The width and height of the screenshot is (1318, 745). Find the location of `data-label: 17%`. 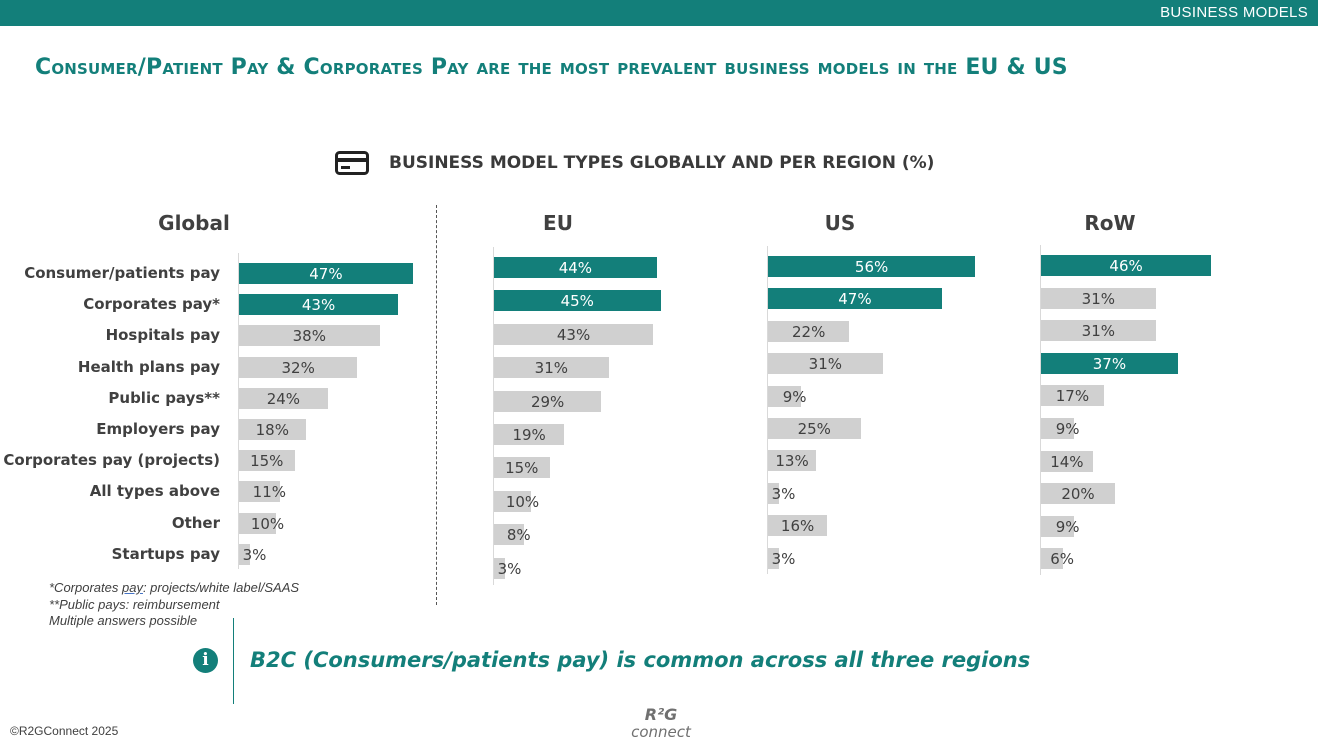

data-label: 17% is located at coordinates (1072, 396).